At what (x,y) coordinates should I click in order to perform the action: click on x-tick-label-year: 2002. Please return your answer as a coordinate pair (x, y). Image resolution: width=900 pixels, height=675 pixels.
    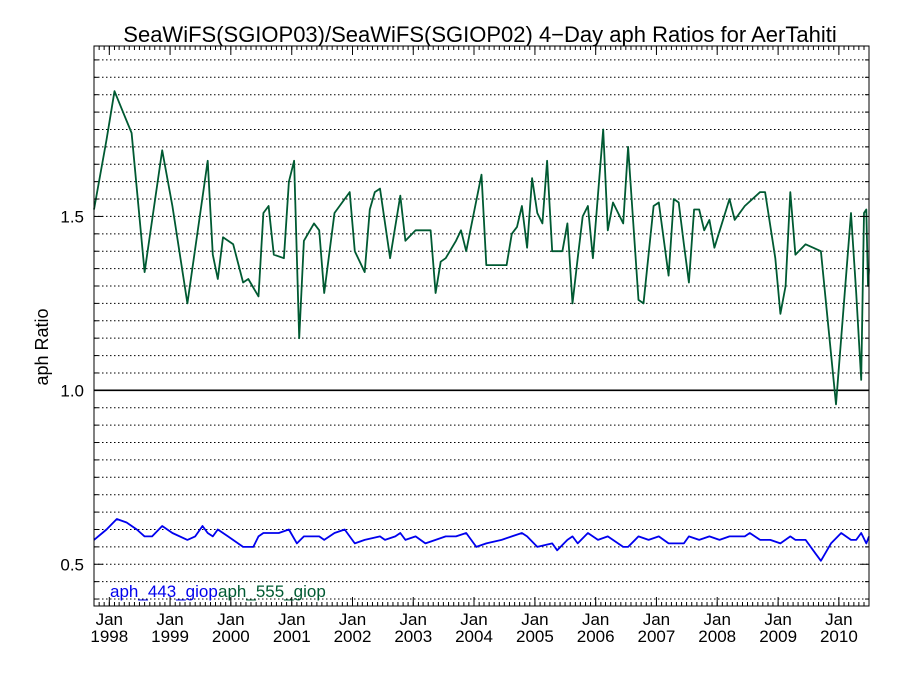
    Looking at the image, I should click on (353, 636).